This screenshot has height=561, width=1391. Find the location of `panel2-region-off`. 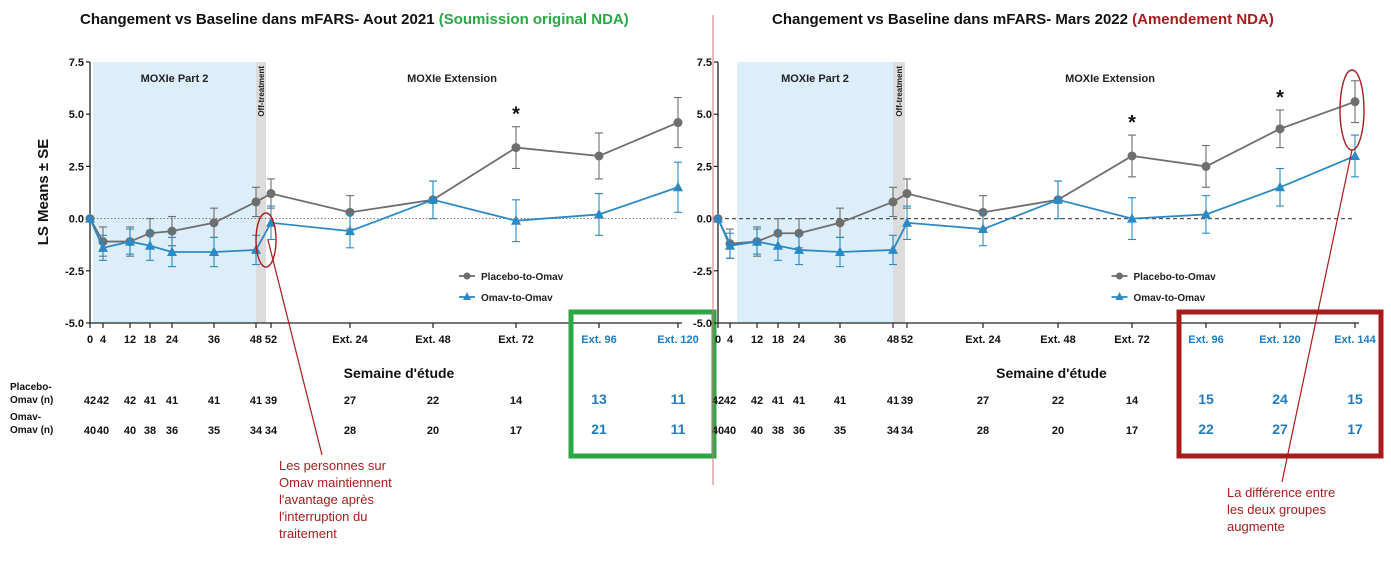

panel2-region-off is located at coordinates (899, 192).